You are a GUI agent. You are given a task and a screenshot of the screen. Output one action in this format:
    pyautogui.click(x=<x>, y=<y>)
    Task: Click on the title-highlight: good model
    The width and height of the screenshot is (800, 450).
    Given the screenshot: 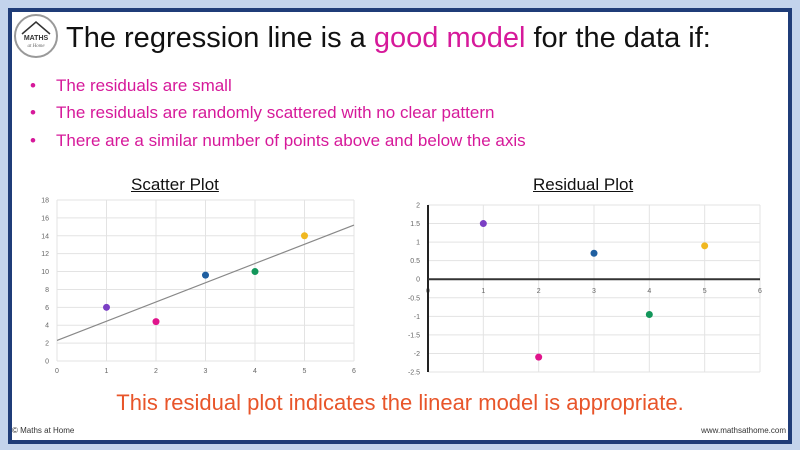 What is the action you would take?
    pyautogui.click(x=449, y=38)
    